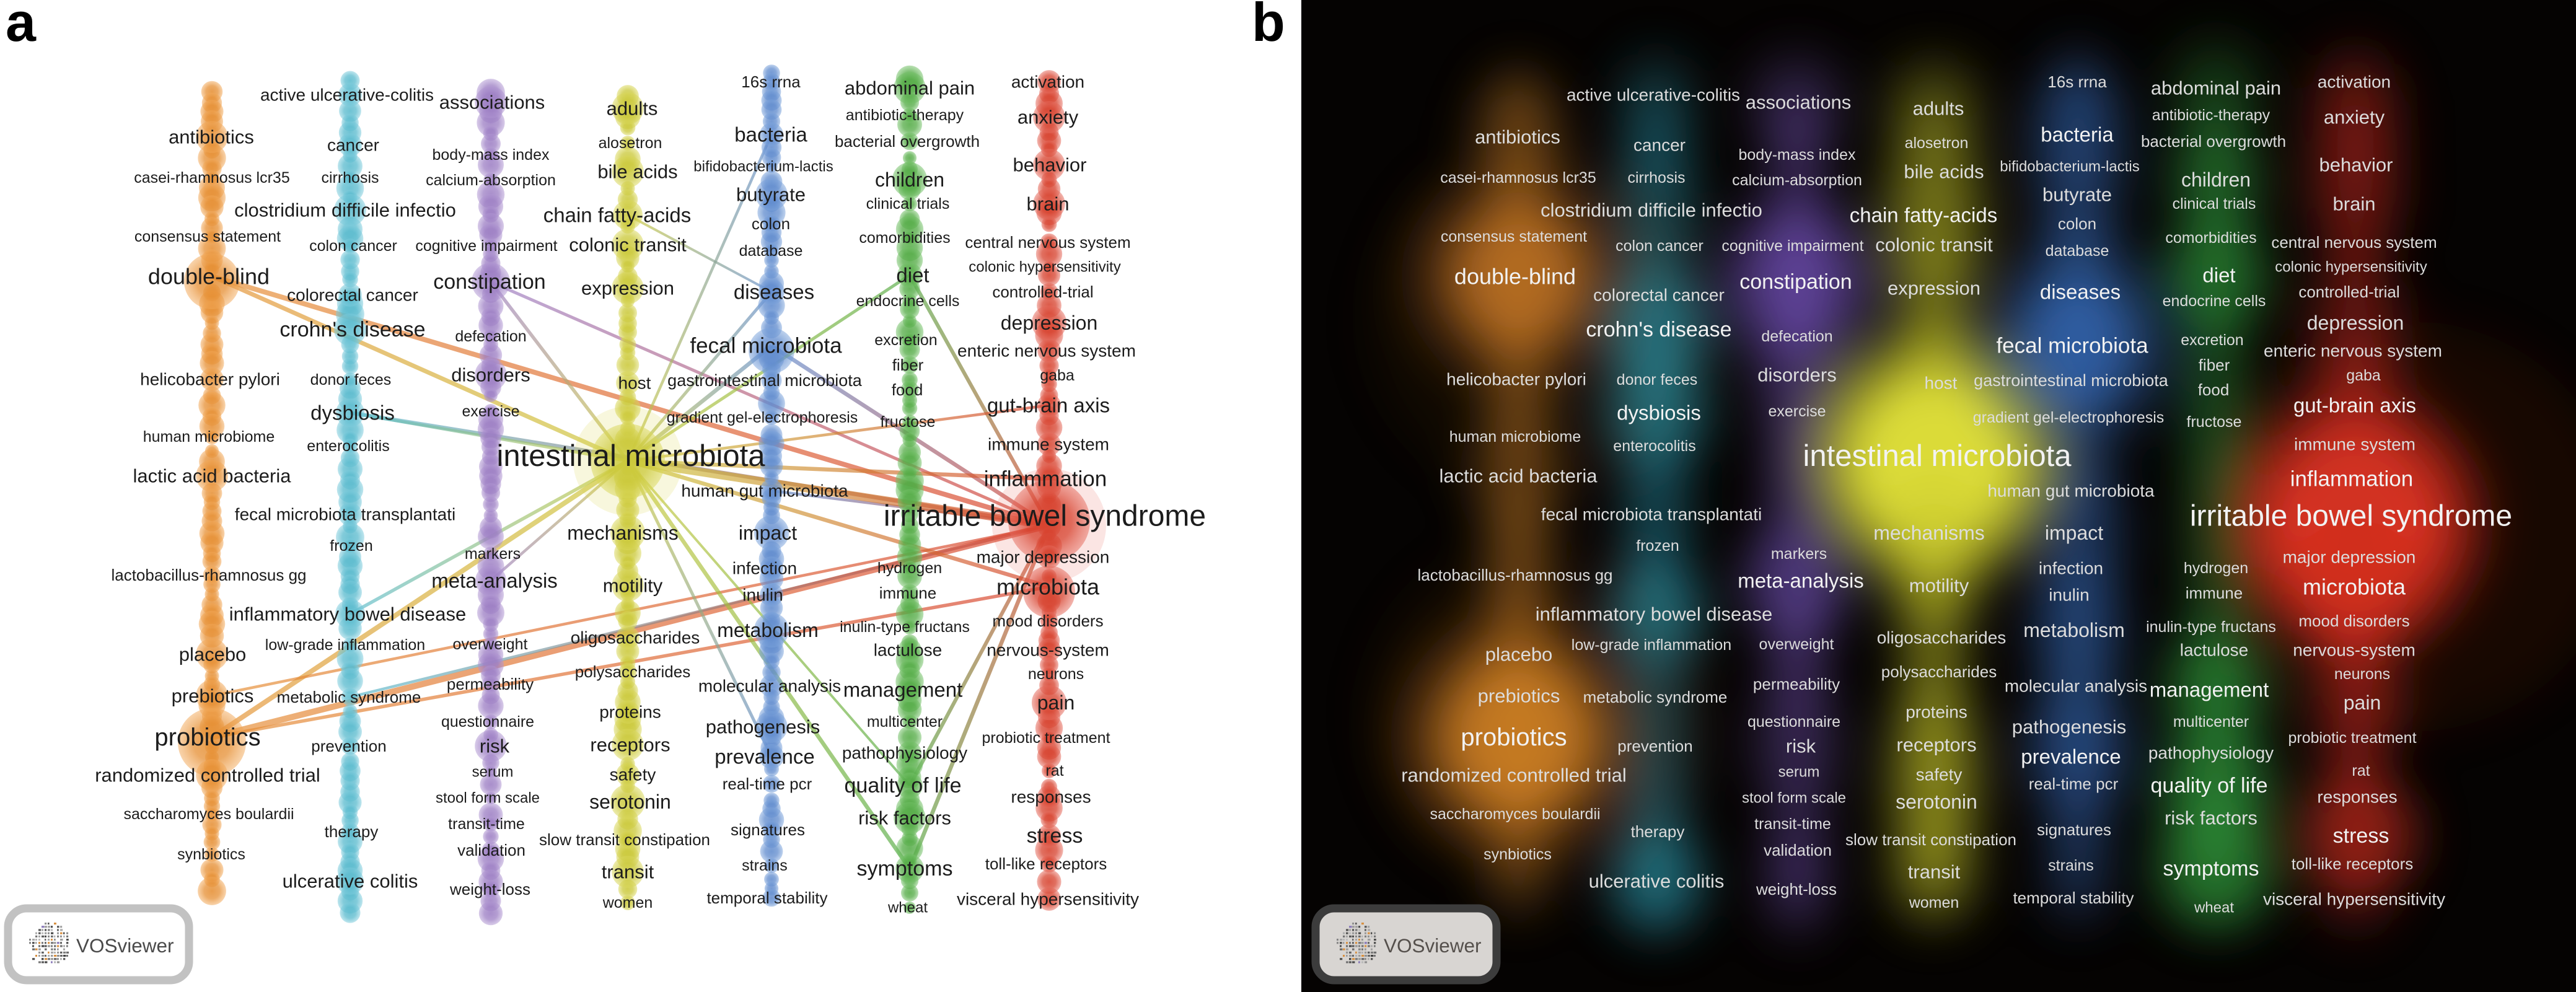 This screenshot has height=992, width=2576. I want to click on svg-text: validation, so click(491, 850).